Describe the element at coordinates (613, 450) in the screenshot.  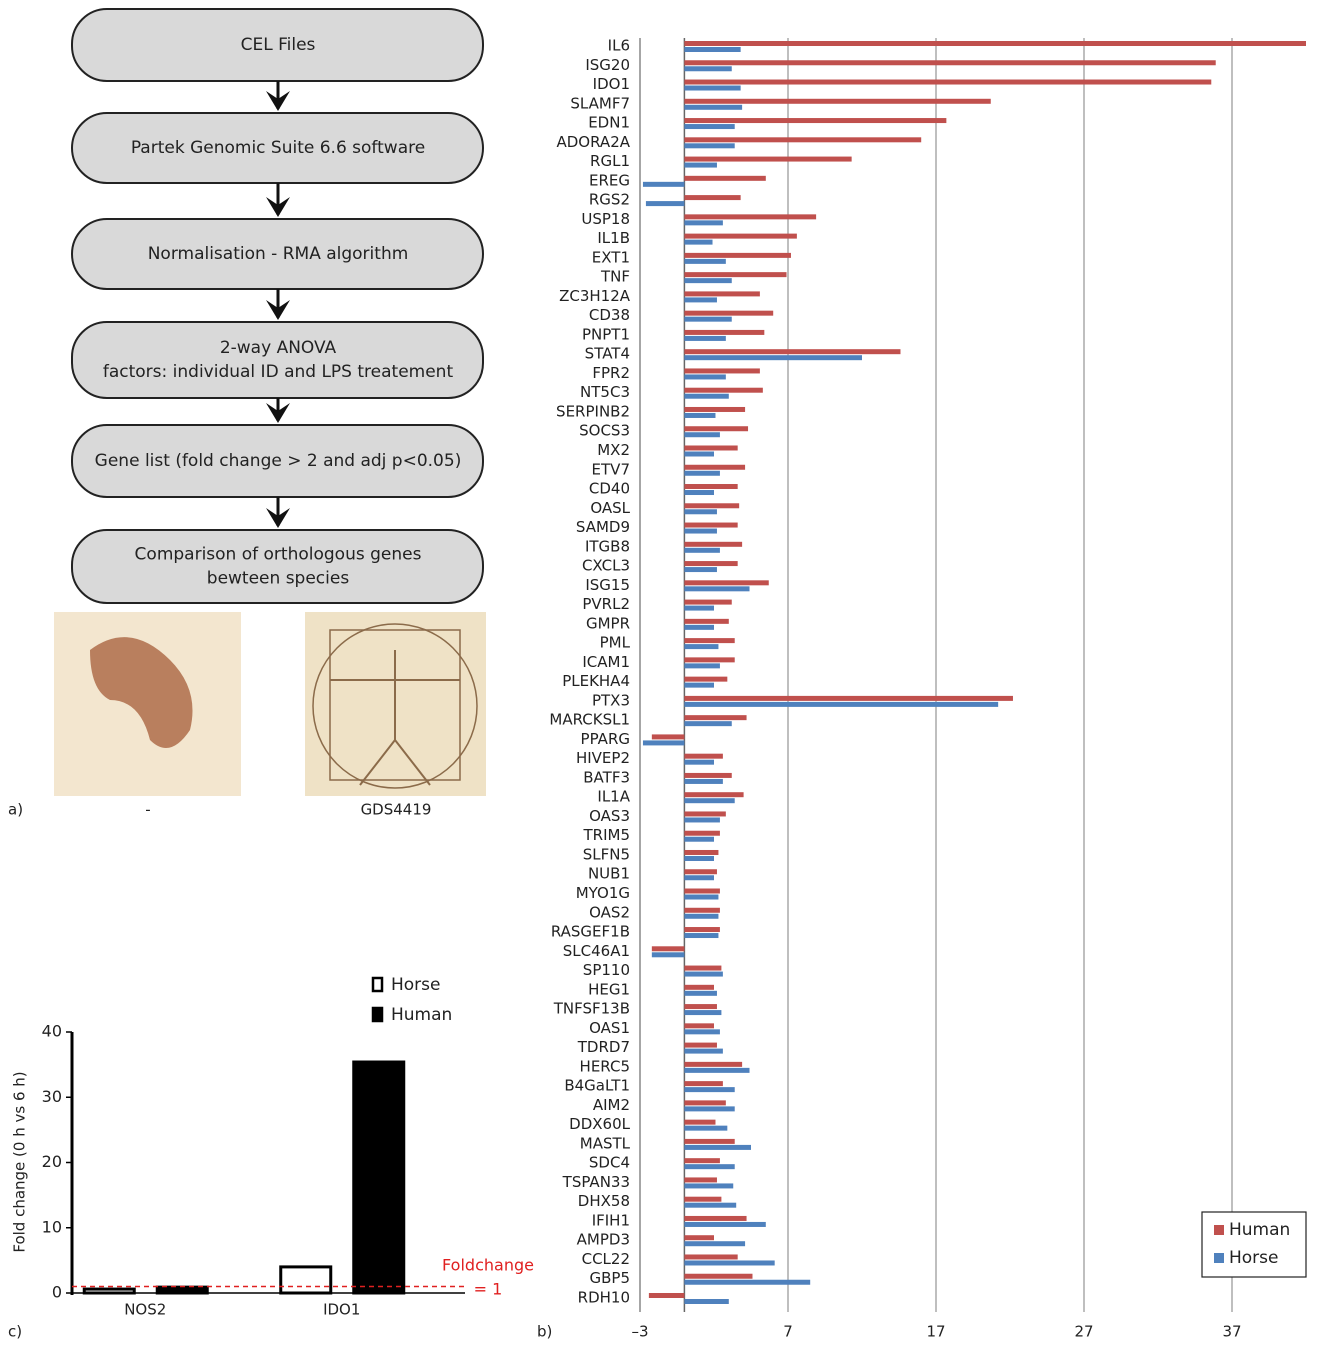
I see `y-tick-label: MX2` at that location.